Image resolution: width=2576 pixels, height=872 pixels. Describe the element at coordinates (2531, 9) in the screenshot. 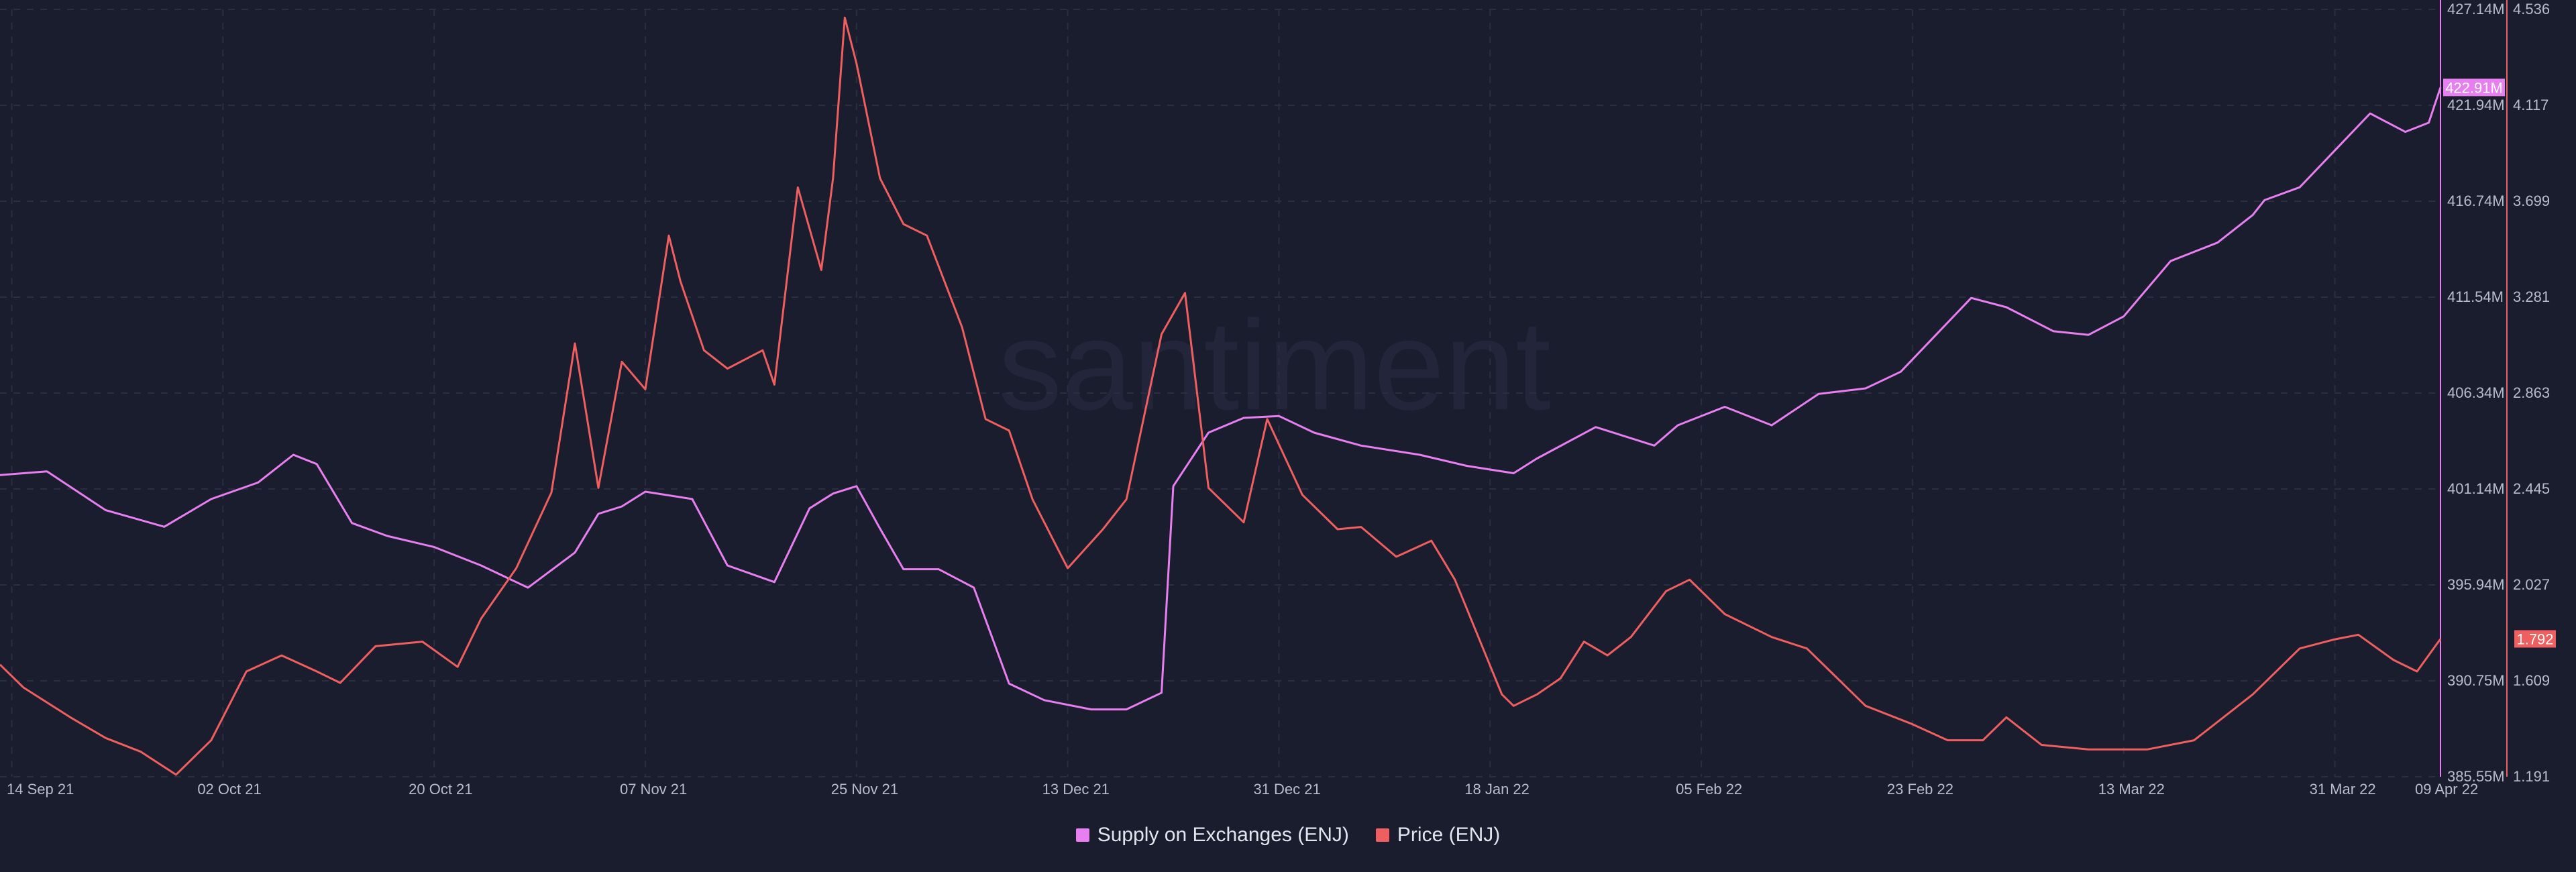

I see `price-tick-label: 4.536` at that location.